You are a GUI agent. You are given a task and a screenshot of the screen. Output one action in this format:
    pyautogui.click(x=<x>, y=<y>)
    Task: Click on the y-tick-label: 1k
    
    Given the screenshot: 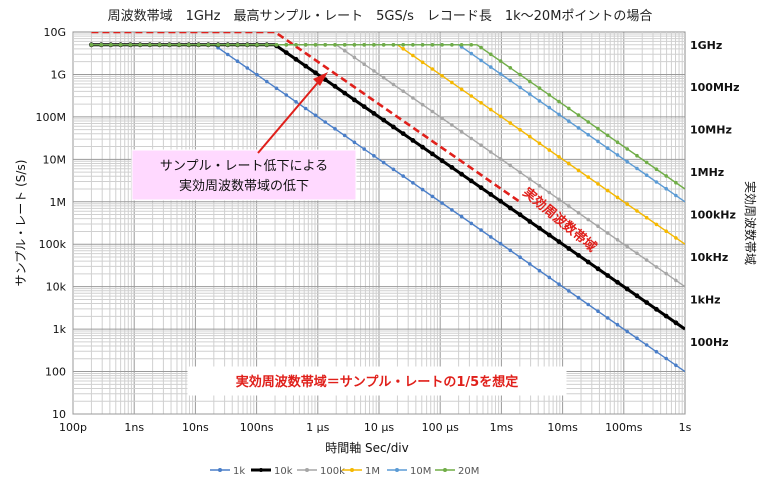 What is the action you would take?
    pyautogui.click(x=60, y=329)
    